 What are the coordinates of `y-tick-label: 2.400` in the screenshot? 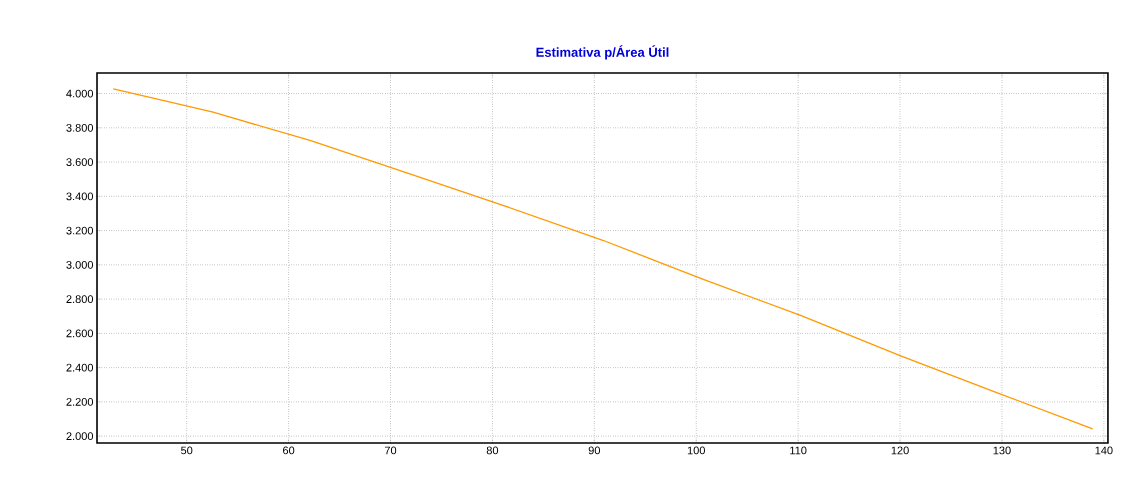 It's located at (80, 367).